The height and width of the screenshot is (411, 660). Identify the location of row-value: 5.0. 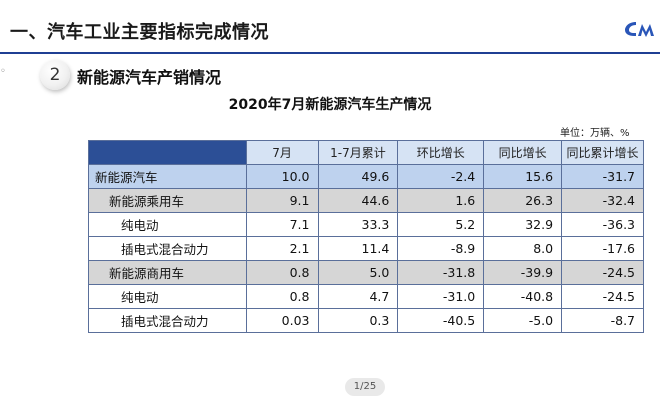
(358, 272).